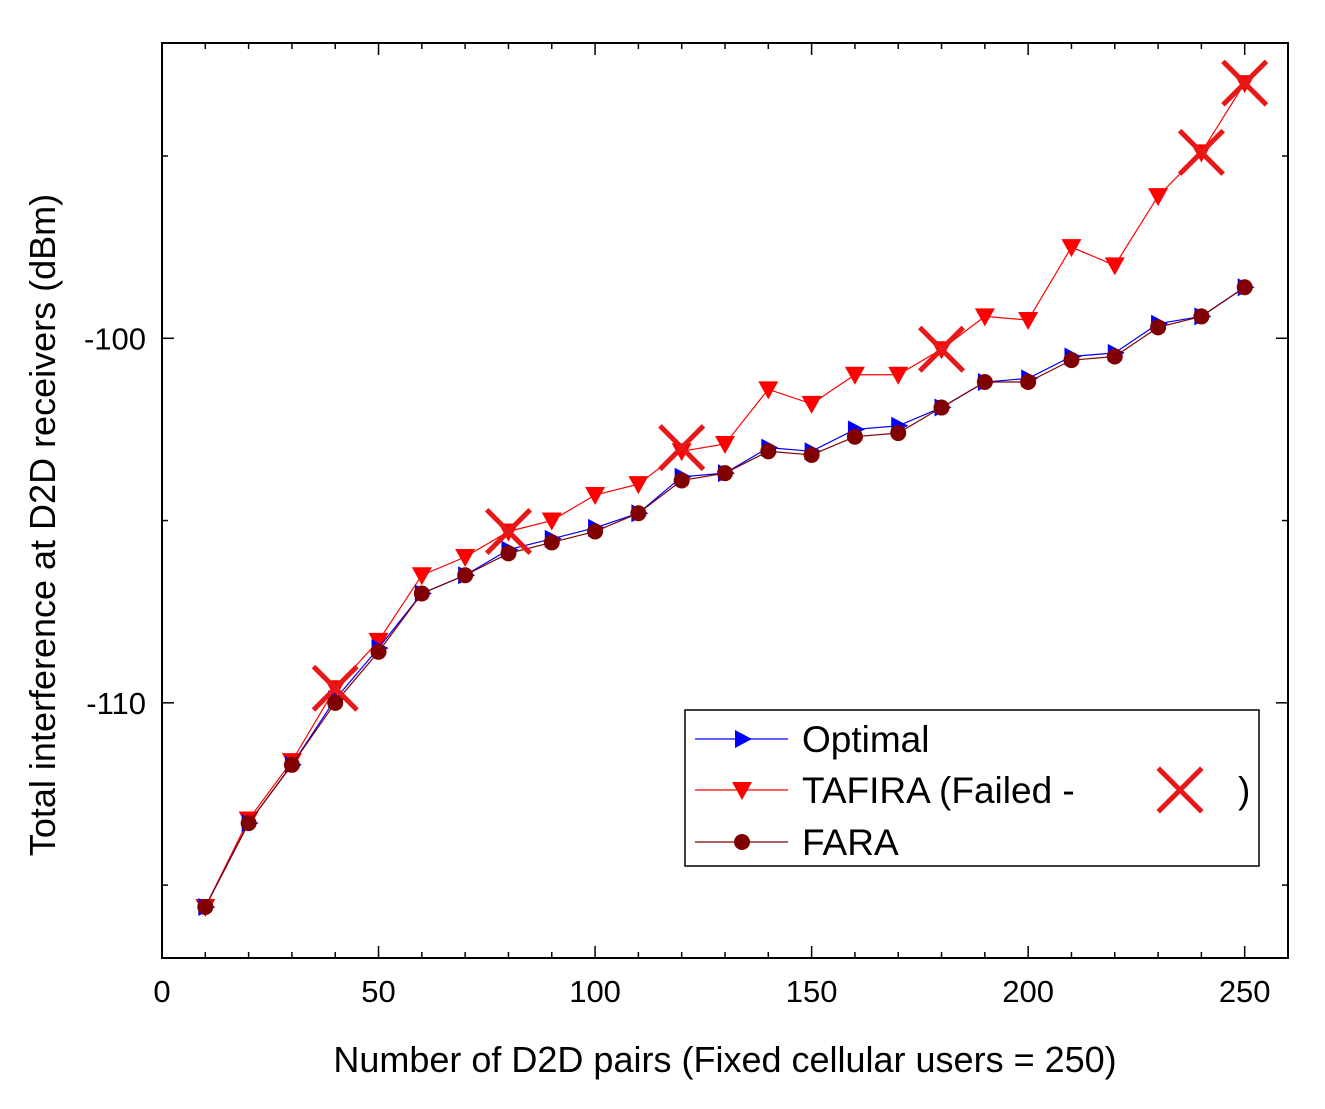 Image resolution: width=1325 pixels, height=1109 pixels. I want to click on legend-item: TAFIRA (Failed -), so click(972, 790).